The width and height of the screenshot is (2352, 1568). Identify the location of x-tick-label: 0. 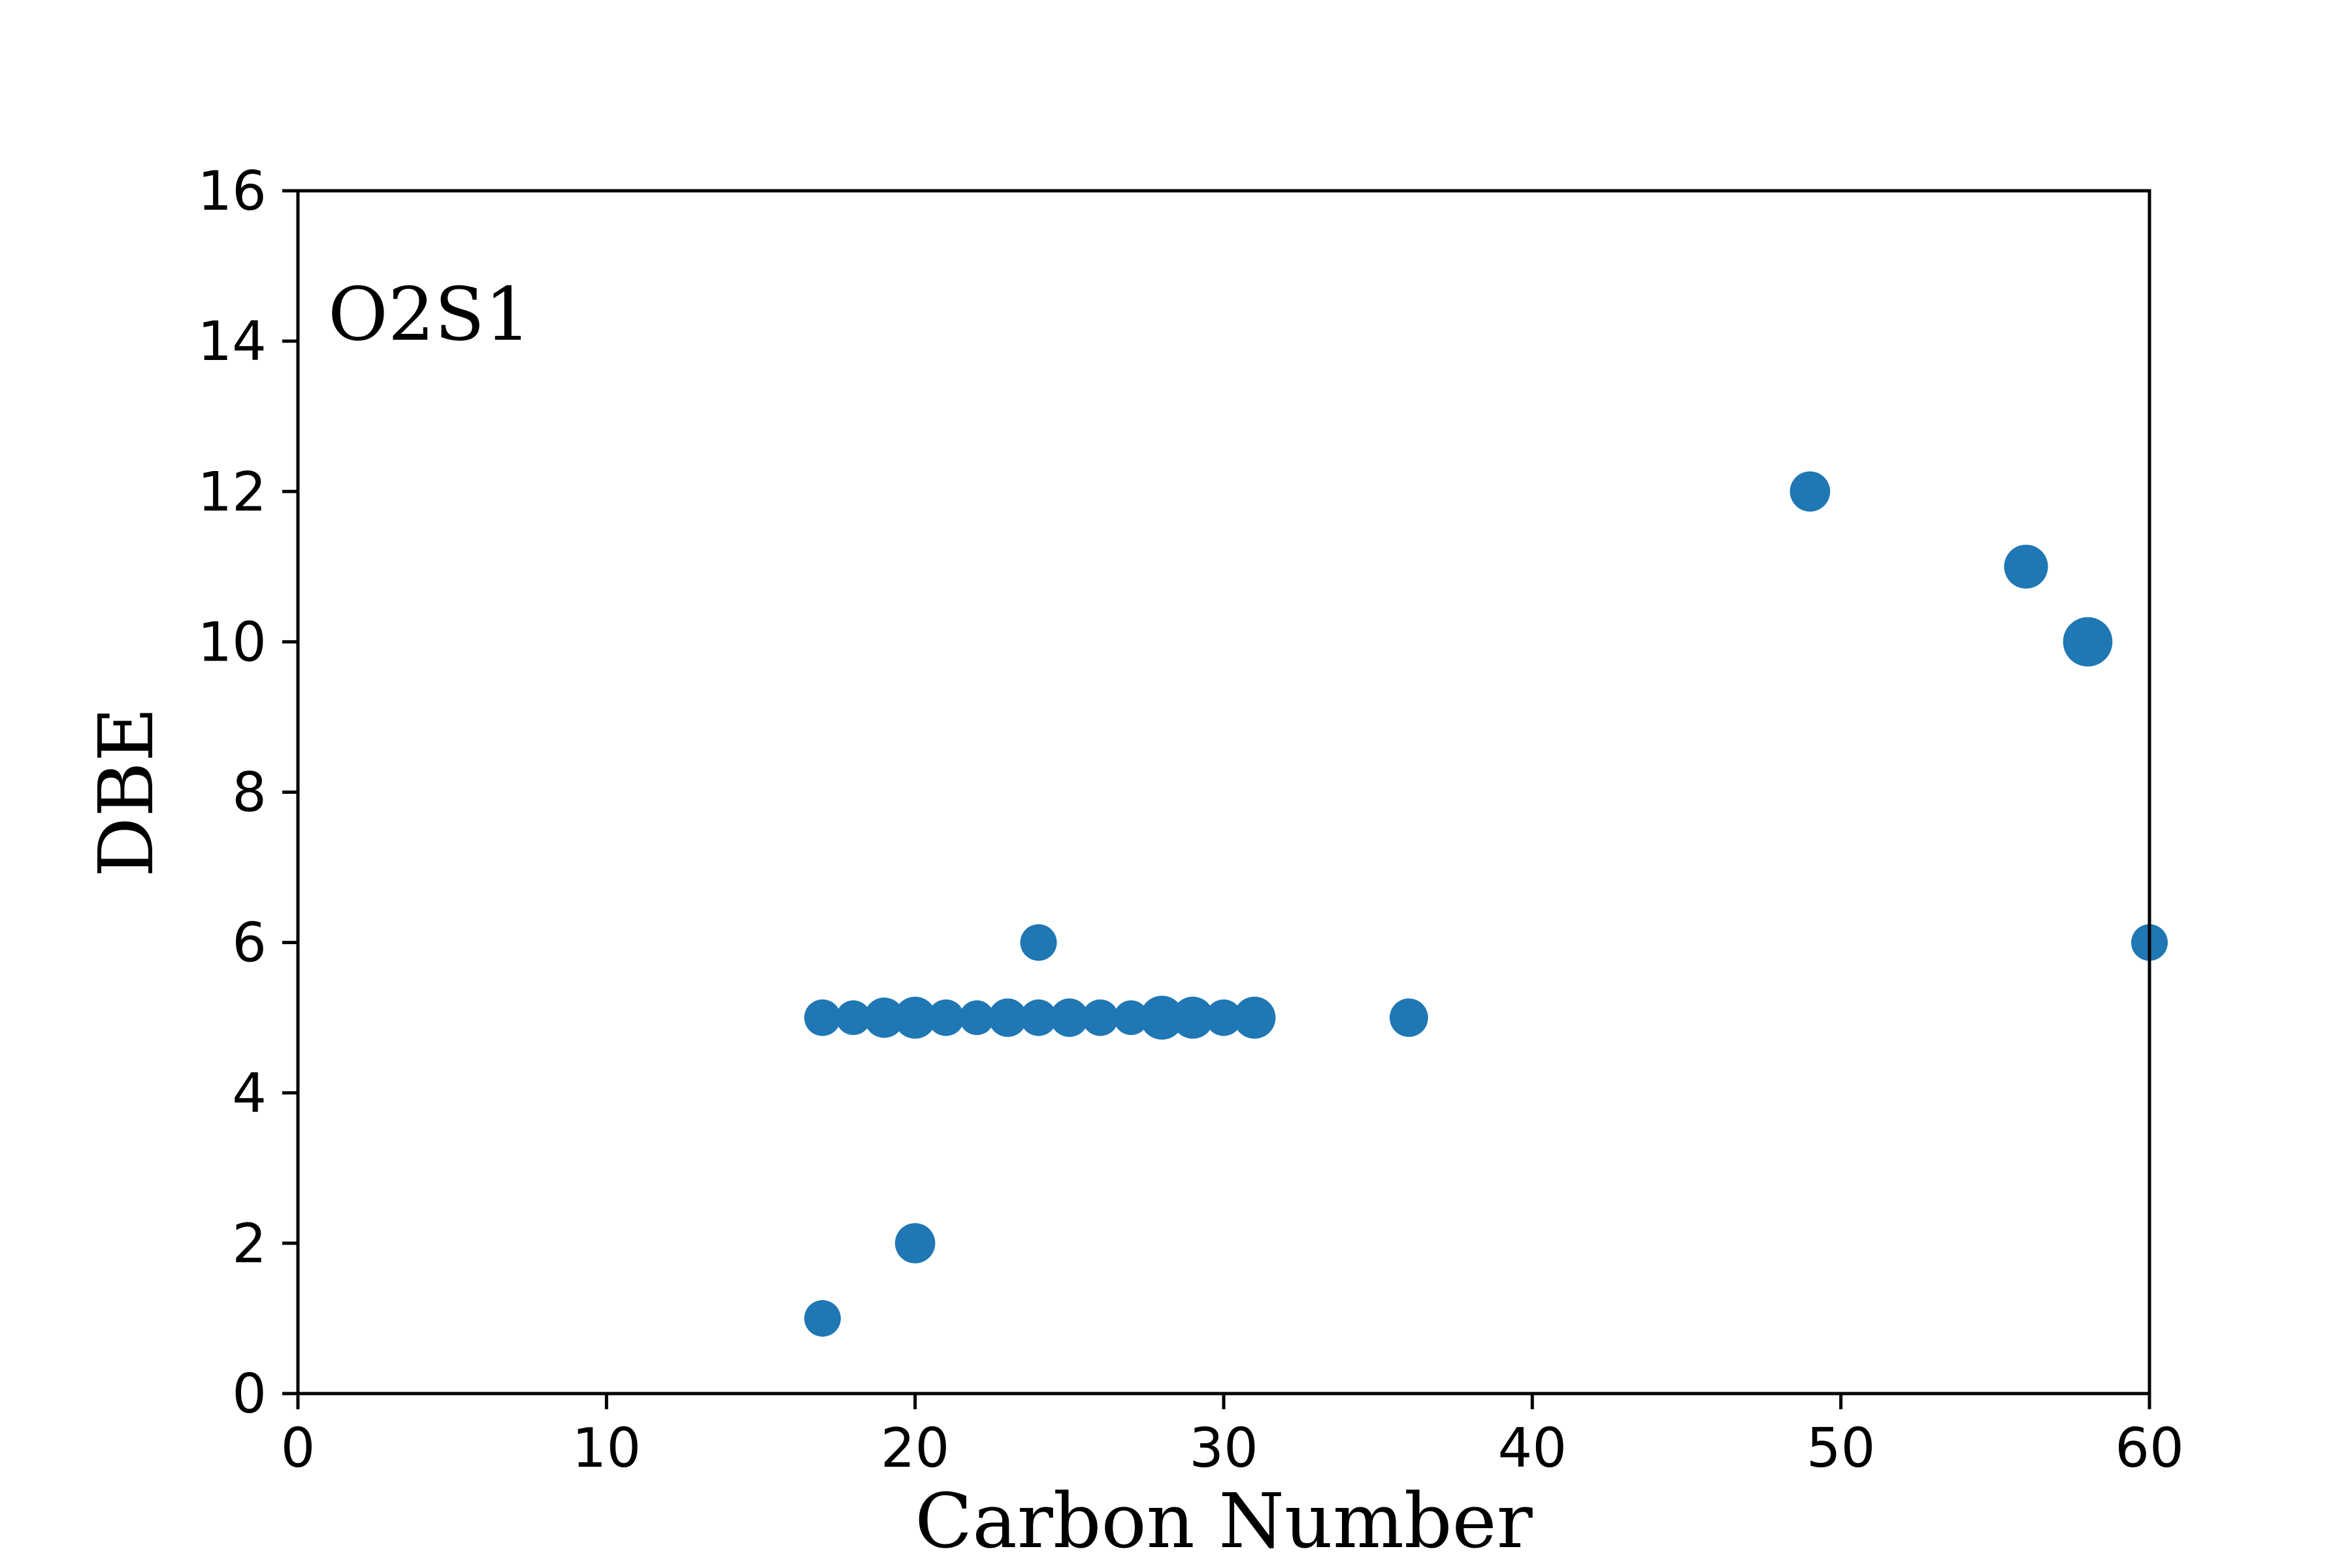
(298, 1448).